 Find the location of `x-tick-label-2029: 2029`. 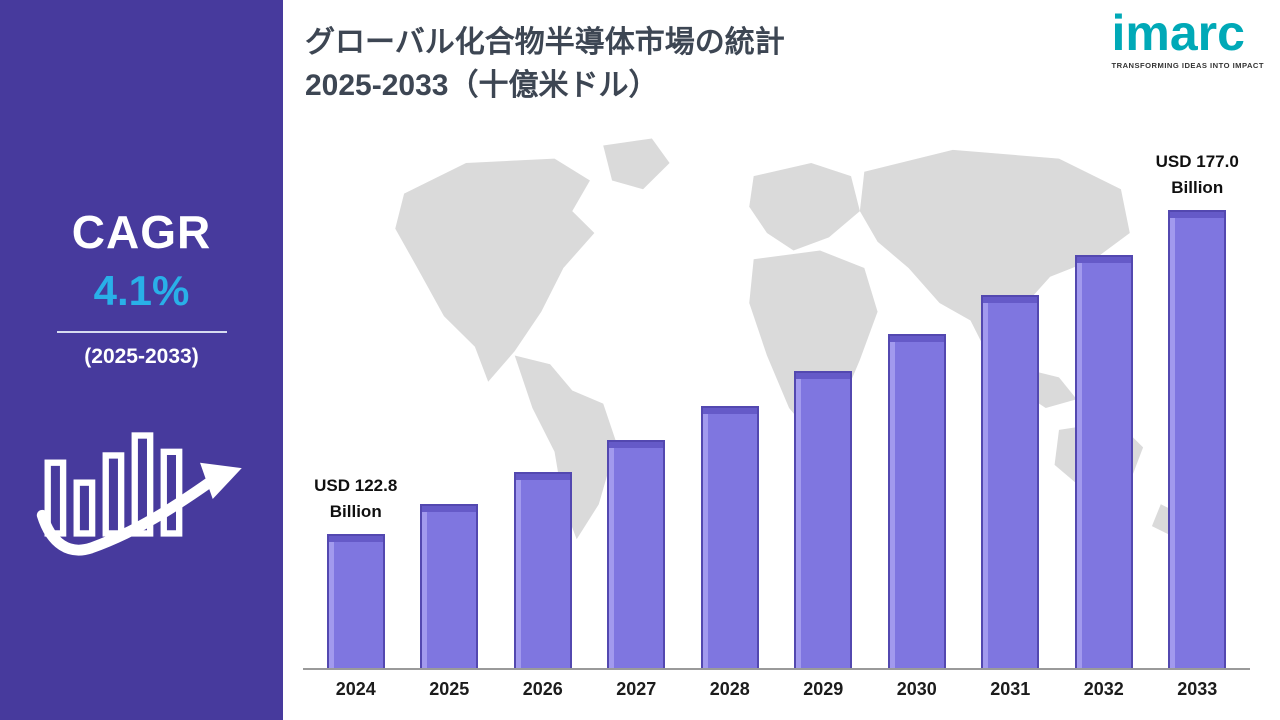

x-tick-label-2029: 2029 is located at coordinates (823, 688).